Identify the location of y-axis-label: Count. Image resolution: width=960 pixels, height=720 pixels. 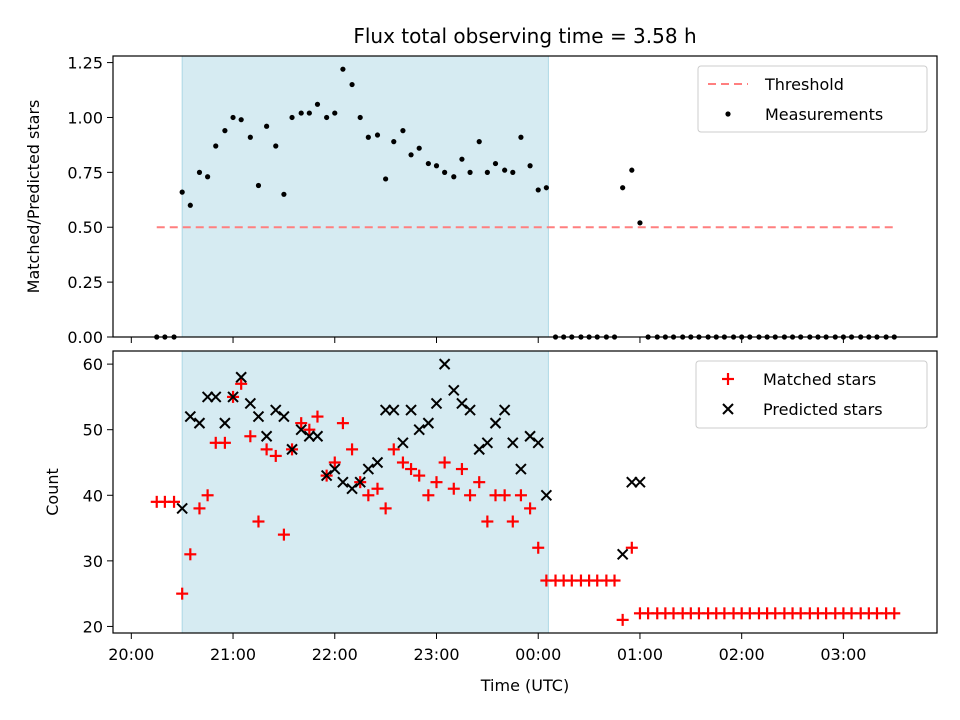
(52, 492).